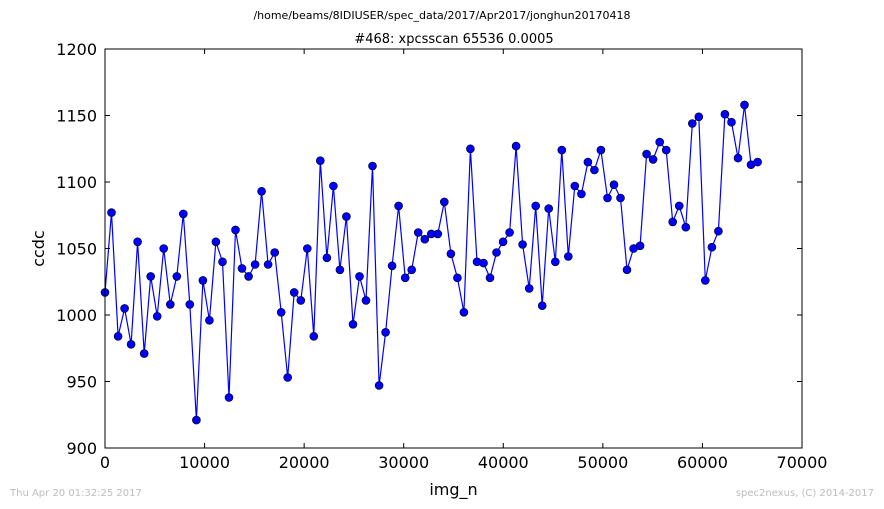 The image size is (884, 509). Describe the element at coordinates (76, 49) in the screenshot. I see `y-tick-label: 1200` at that location.